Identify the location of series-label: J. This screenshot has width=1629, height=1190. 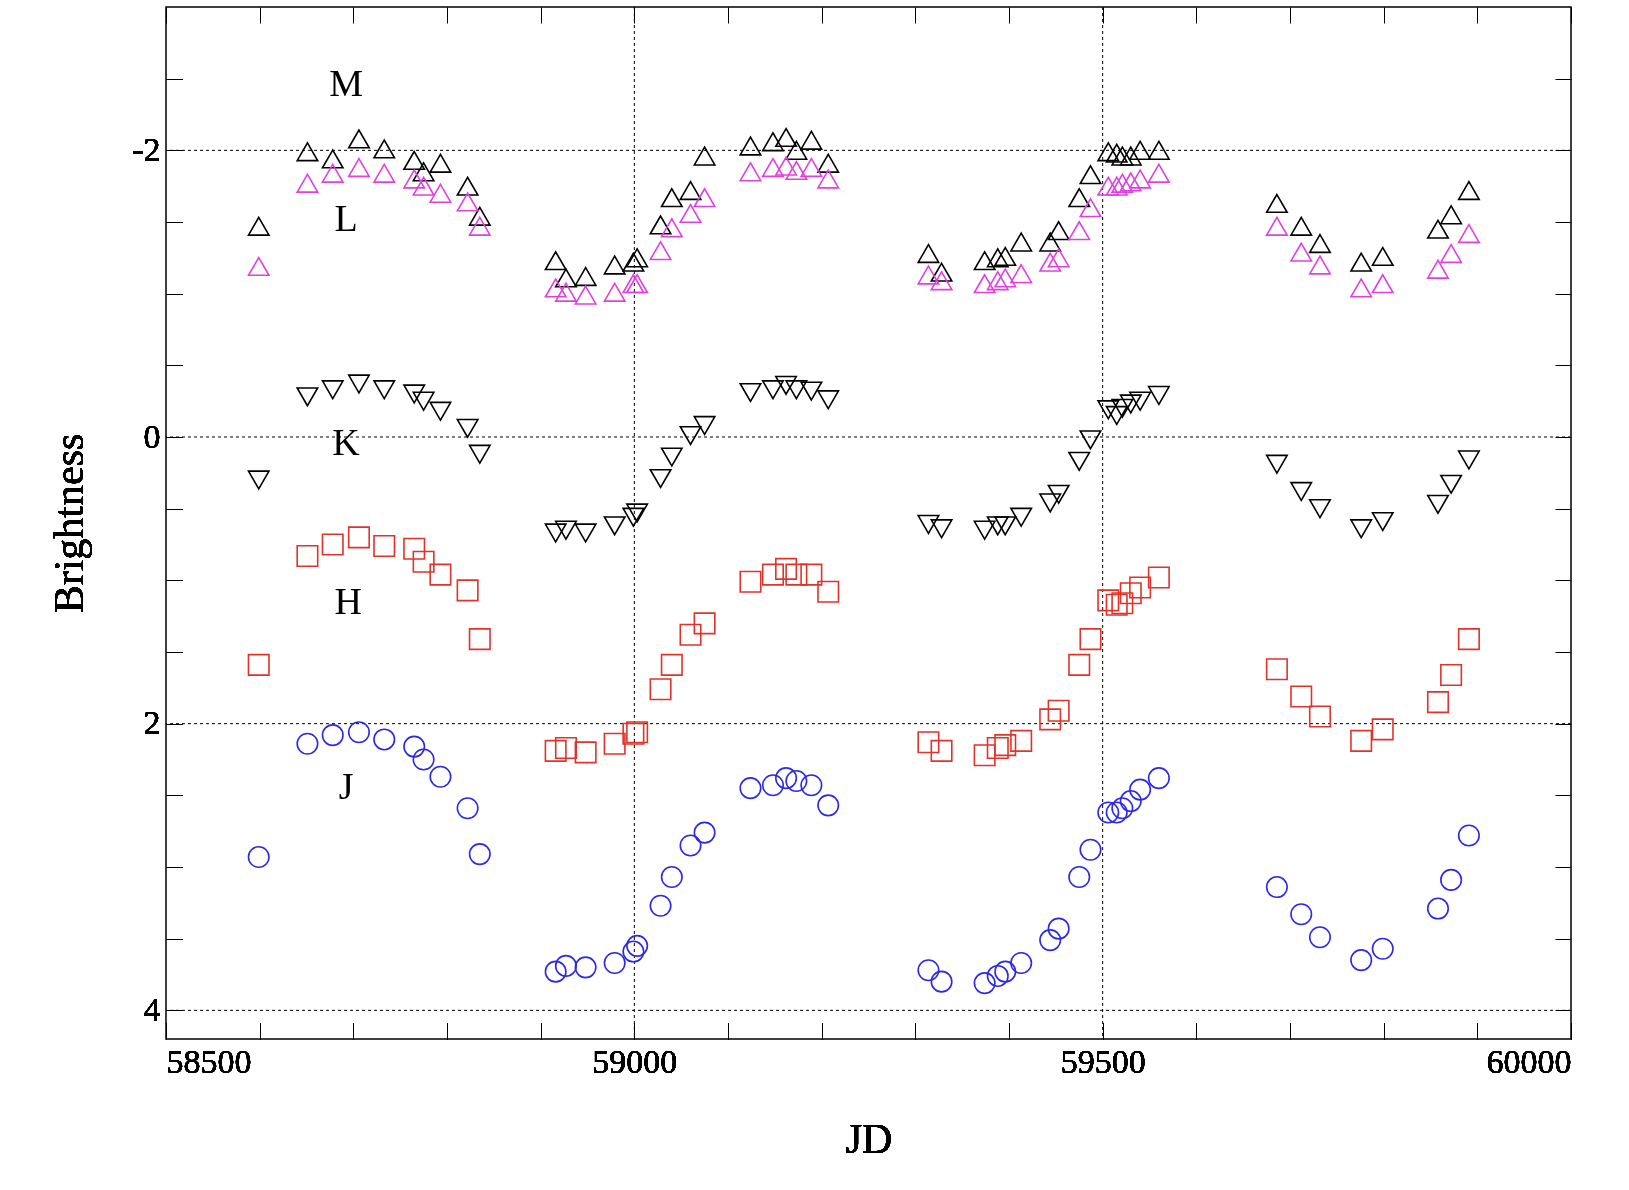
(346, 786).